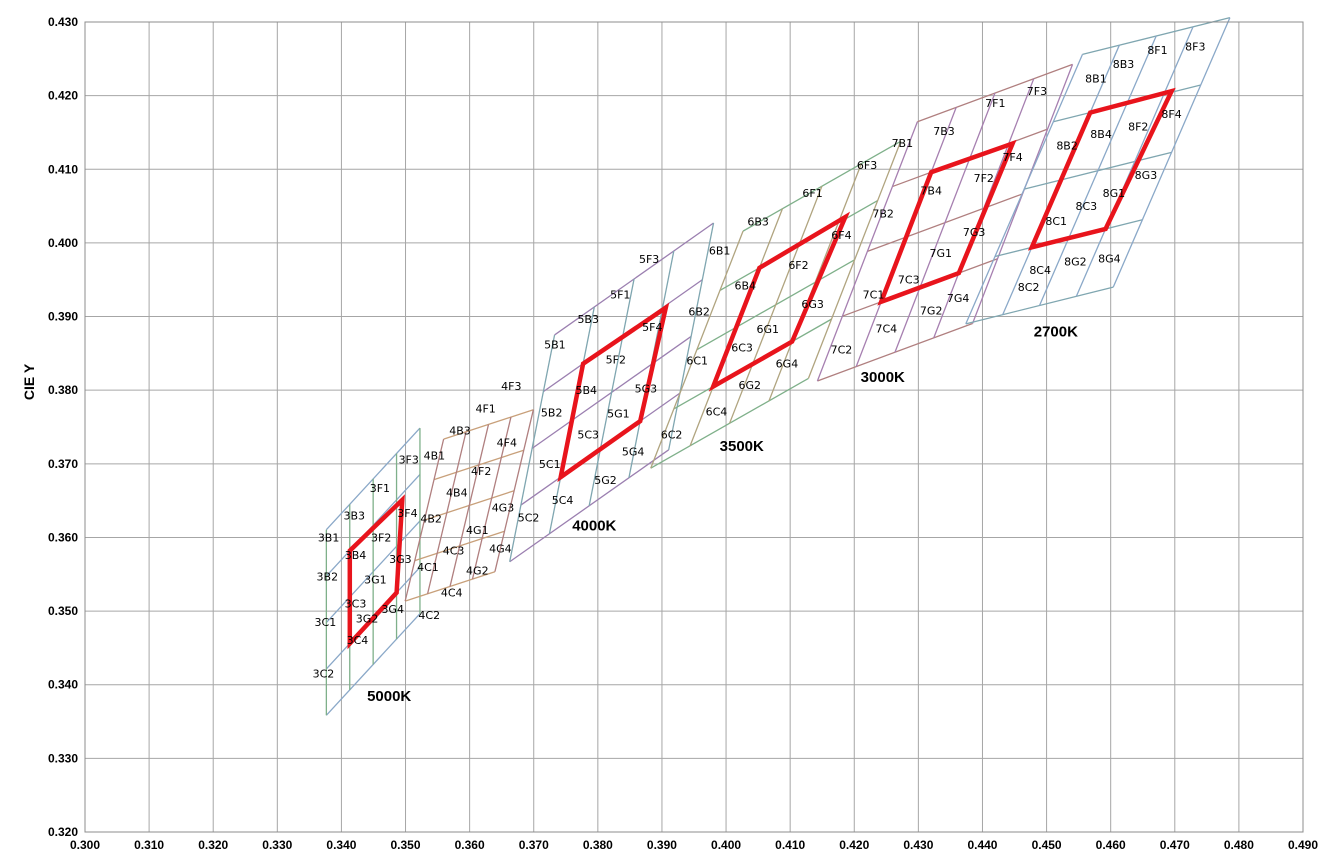  I want to click on x-tick-label: 0.440, so click(982, 845).